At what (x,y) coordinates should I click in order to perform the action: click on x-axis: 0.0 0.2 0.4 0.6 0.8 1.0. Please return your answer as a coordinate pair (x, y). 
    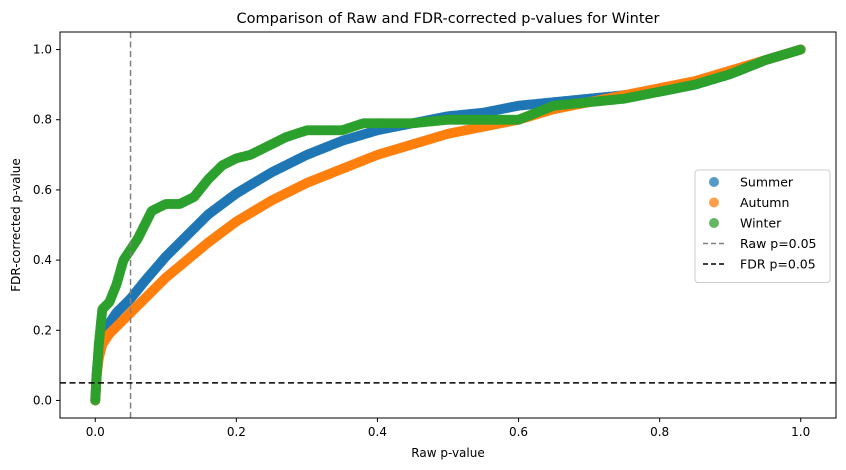
    Looking at the image, I should click on (448, 428).